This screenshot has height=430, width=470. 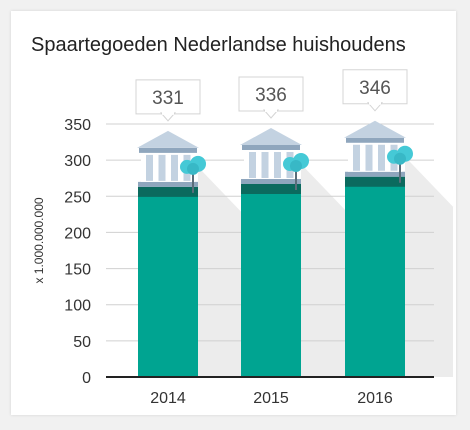 What do you see at coordinates (271, 398) in the screenshot?
I see `x-tick-label: 2015` at bounding box center [271, 398].